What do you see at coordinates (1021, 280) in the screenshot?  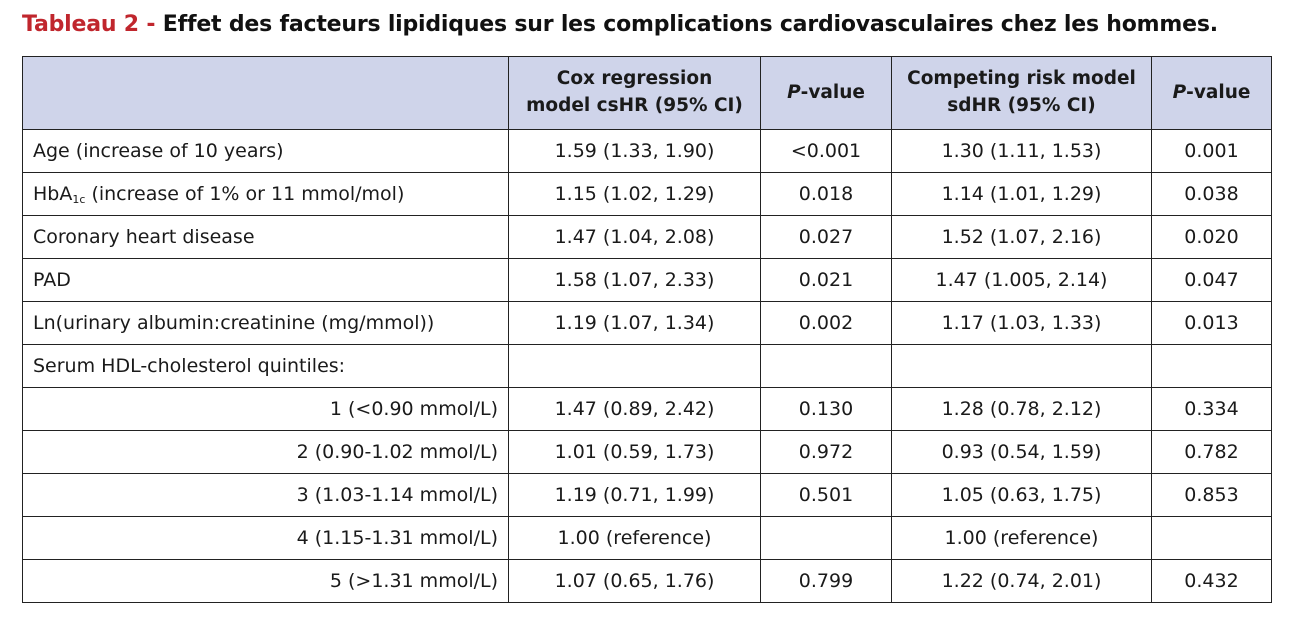 I see `competing-value: 1.47 (1.005, 2.14)` at bounding box center [1021, 280].